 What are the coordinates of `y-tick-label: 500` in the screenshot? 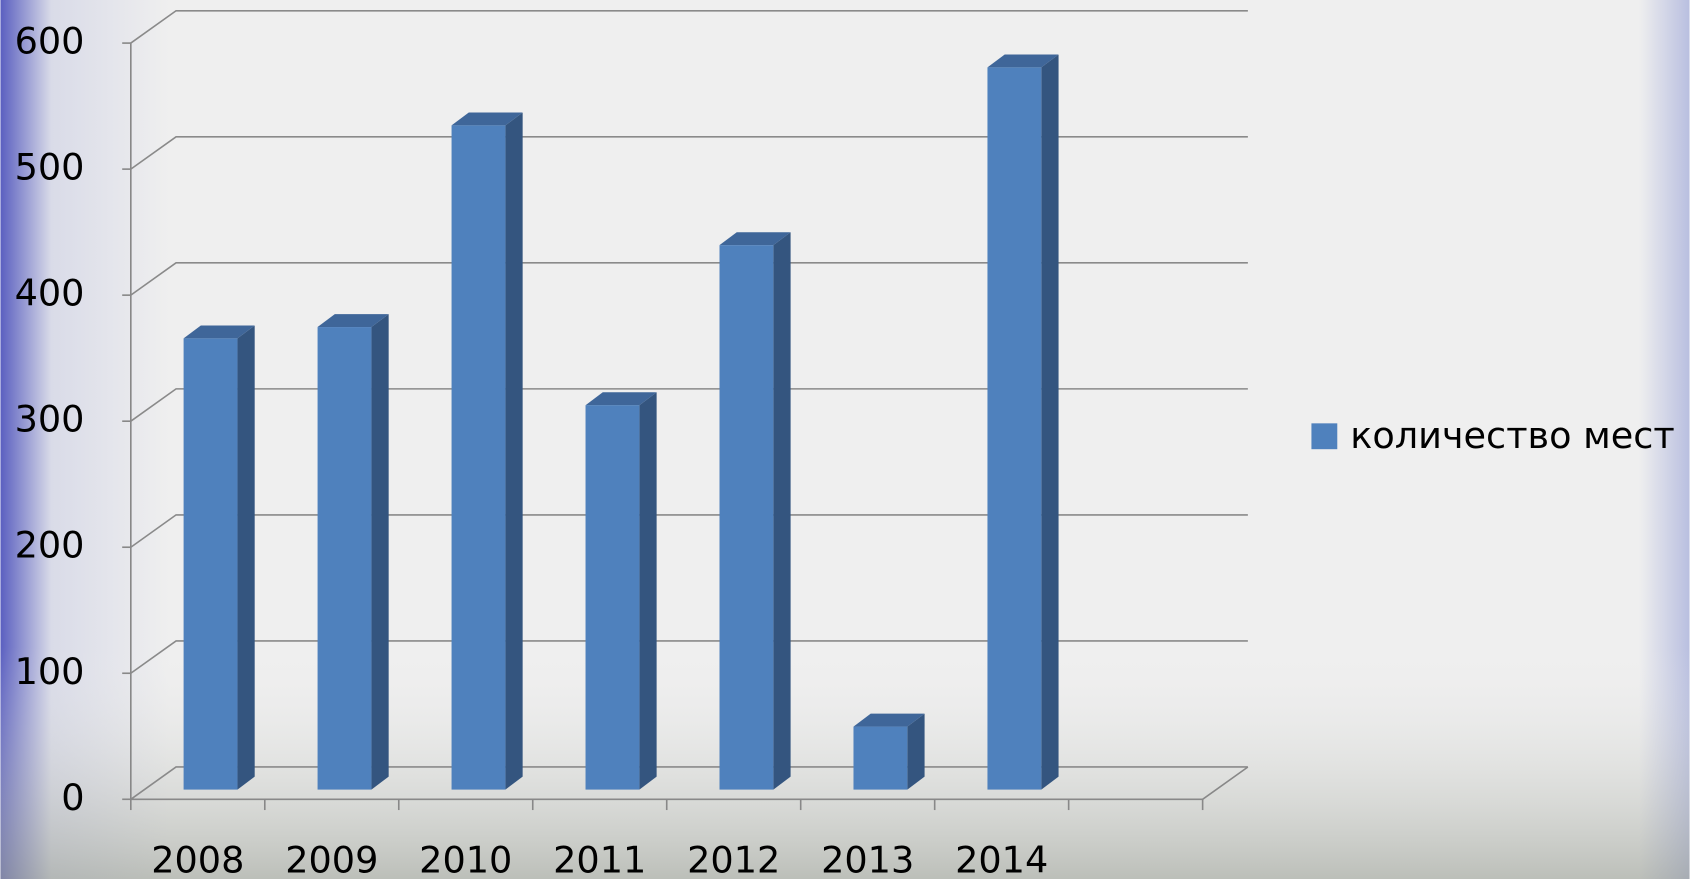 It's located at (50, 167).